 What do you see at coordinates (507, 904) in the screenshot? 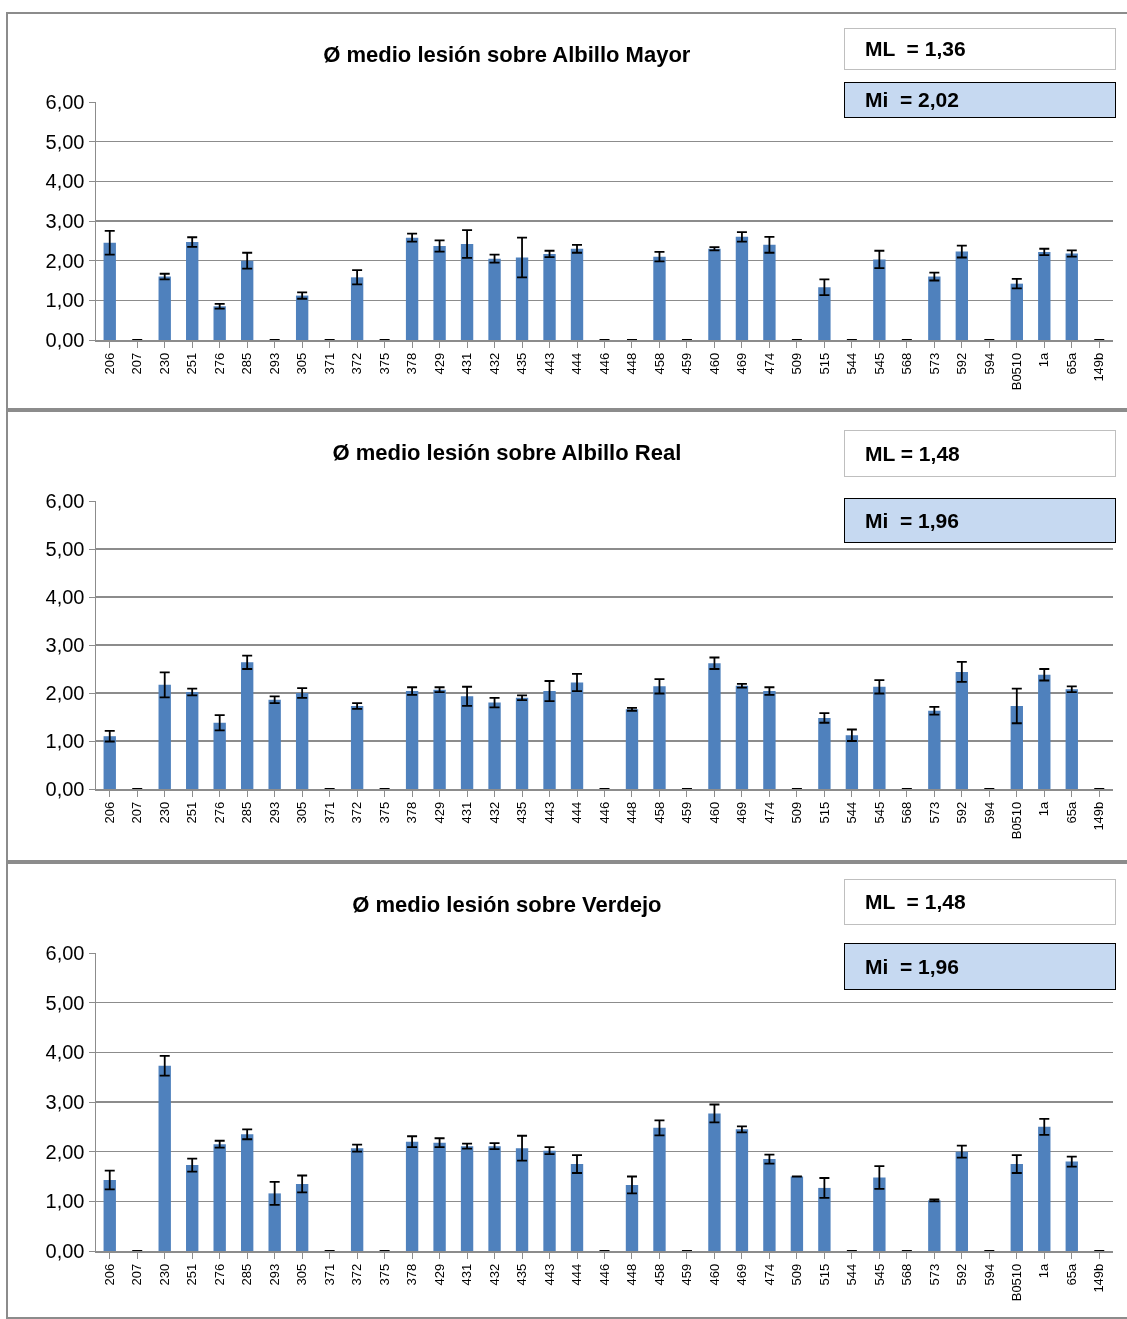
I see `chart-title: Ø medio lesión sobre Verdejo` at bounding box center [507, 904].